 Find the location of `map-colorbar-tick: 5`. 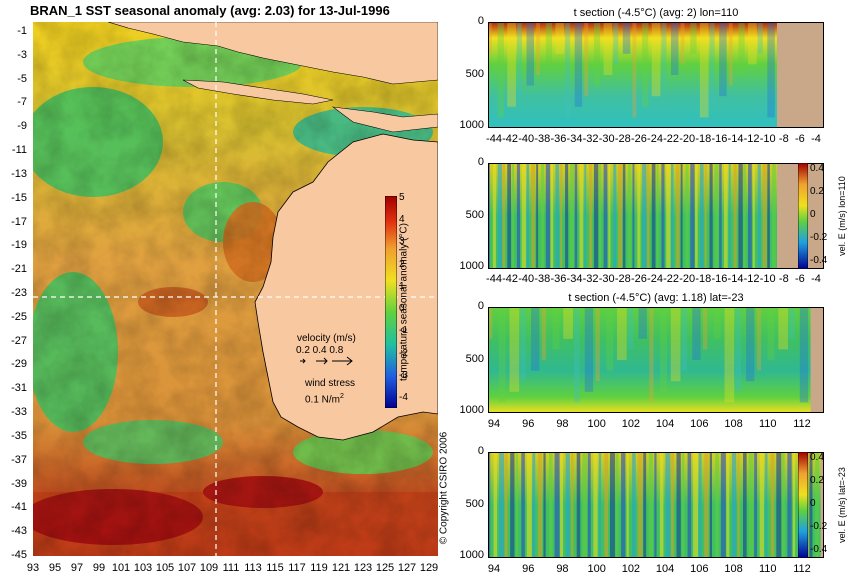

map-colorbar-tick: 5 is located at coordinates (402, 197).